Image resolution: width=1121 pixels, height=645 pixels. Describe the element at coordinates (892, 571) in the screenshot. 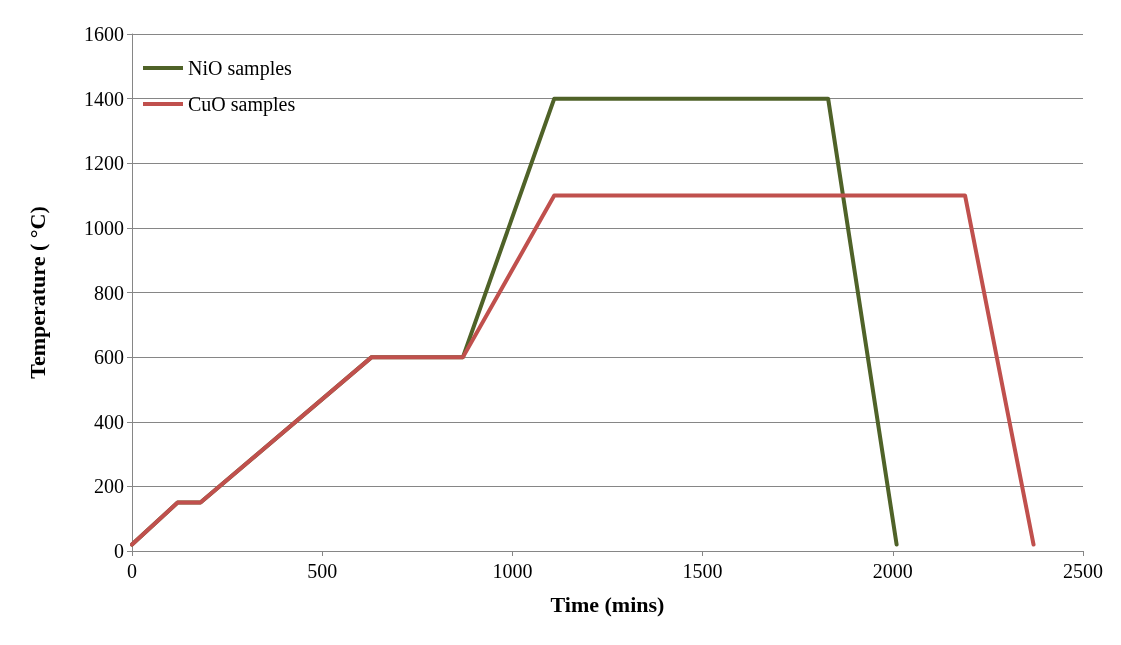

I see `x-tick-label: 2000` at that location.